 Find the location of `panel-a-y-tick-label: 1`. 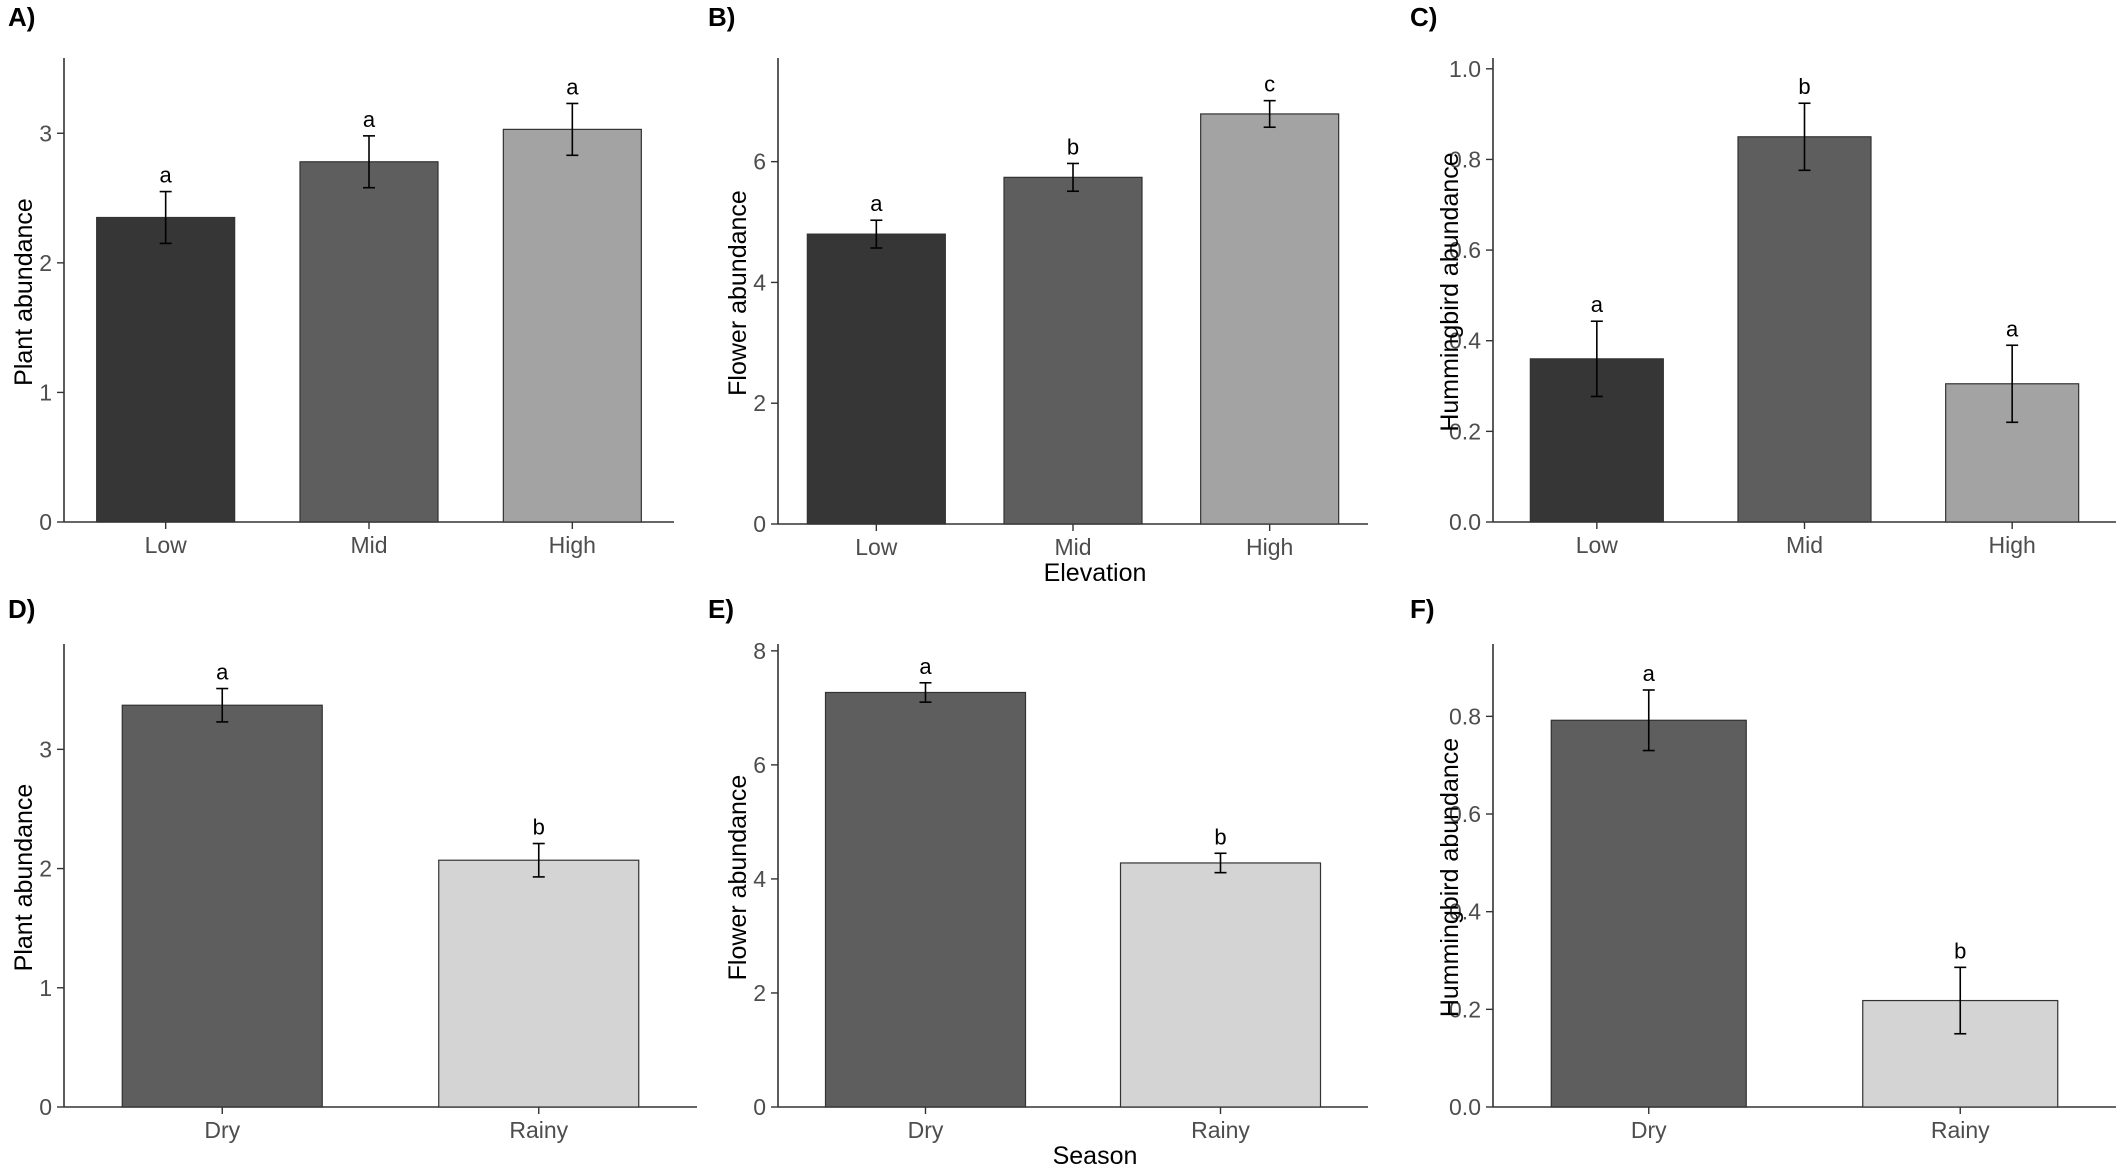

panel-a-y-tick-label: 1 is located at coordinates (45, 392).